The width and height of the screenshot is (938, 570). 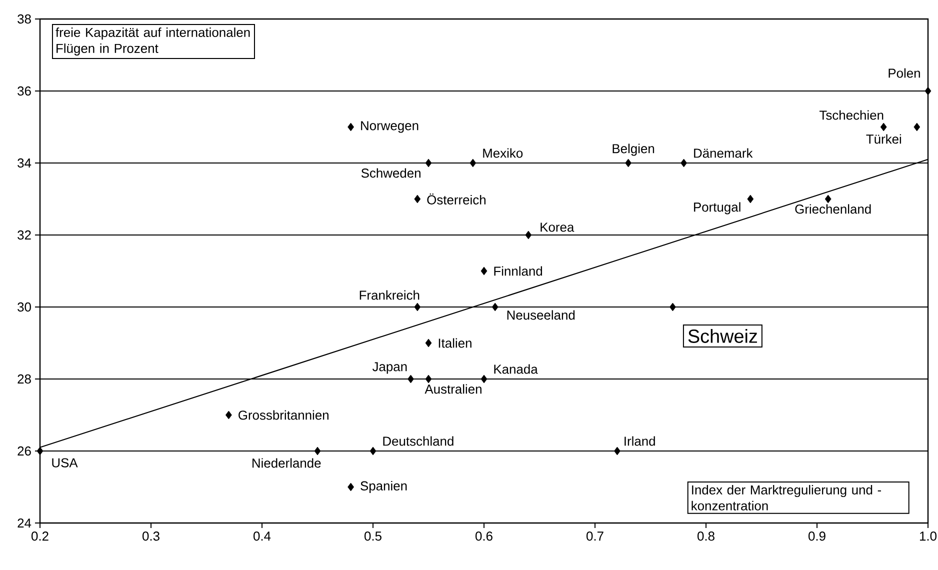 What do you see at coordinates (717, 208) in the screenshot?
I see `annotation: Portugal` at bounding box center [717, 208].